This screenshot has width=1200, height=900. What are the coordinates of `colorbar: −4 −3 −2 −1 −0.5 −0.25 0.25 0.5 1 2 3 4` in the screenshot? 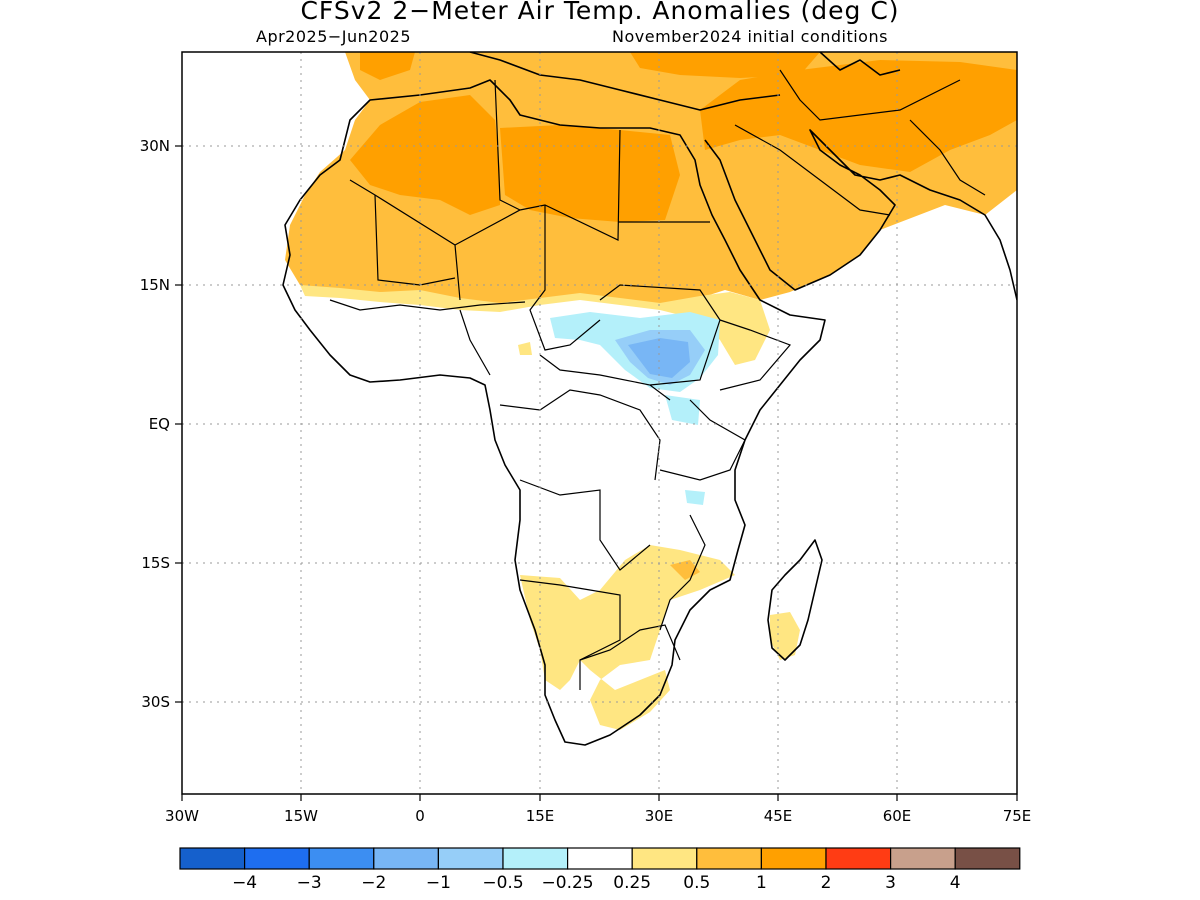 It's located at (600, 870).